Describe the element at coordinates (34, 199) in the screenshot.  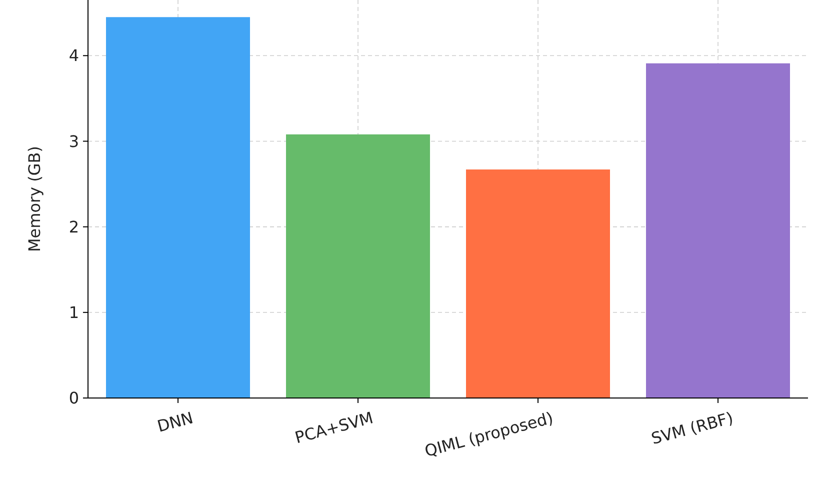
I see `y-axis-title: Memory (GB)` at that location.